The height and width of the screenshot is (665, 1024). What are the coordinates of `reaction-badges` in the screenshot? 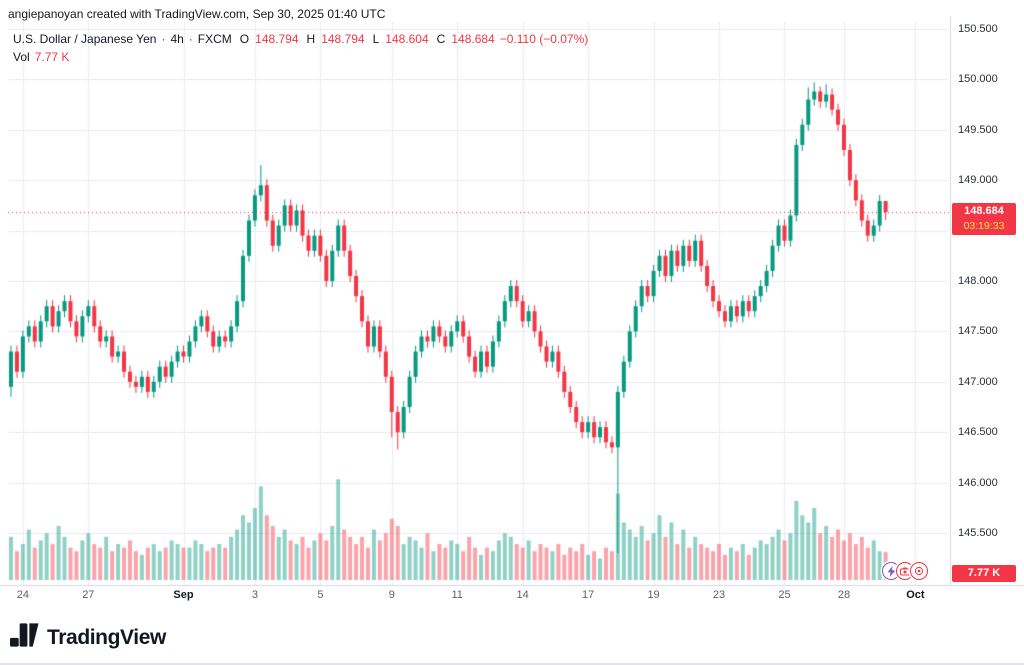 It's located at (905, 571).